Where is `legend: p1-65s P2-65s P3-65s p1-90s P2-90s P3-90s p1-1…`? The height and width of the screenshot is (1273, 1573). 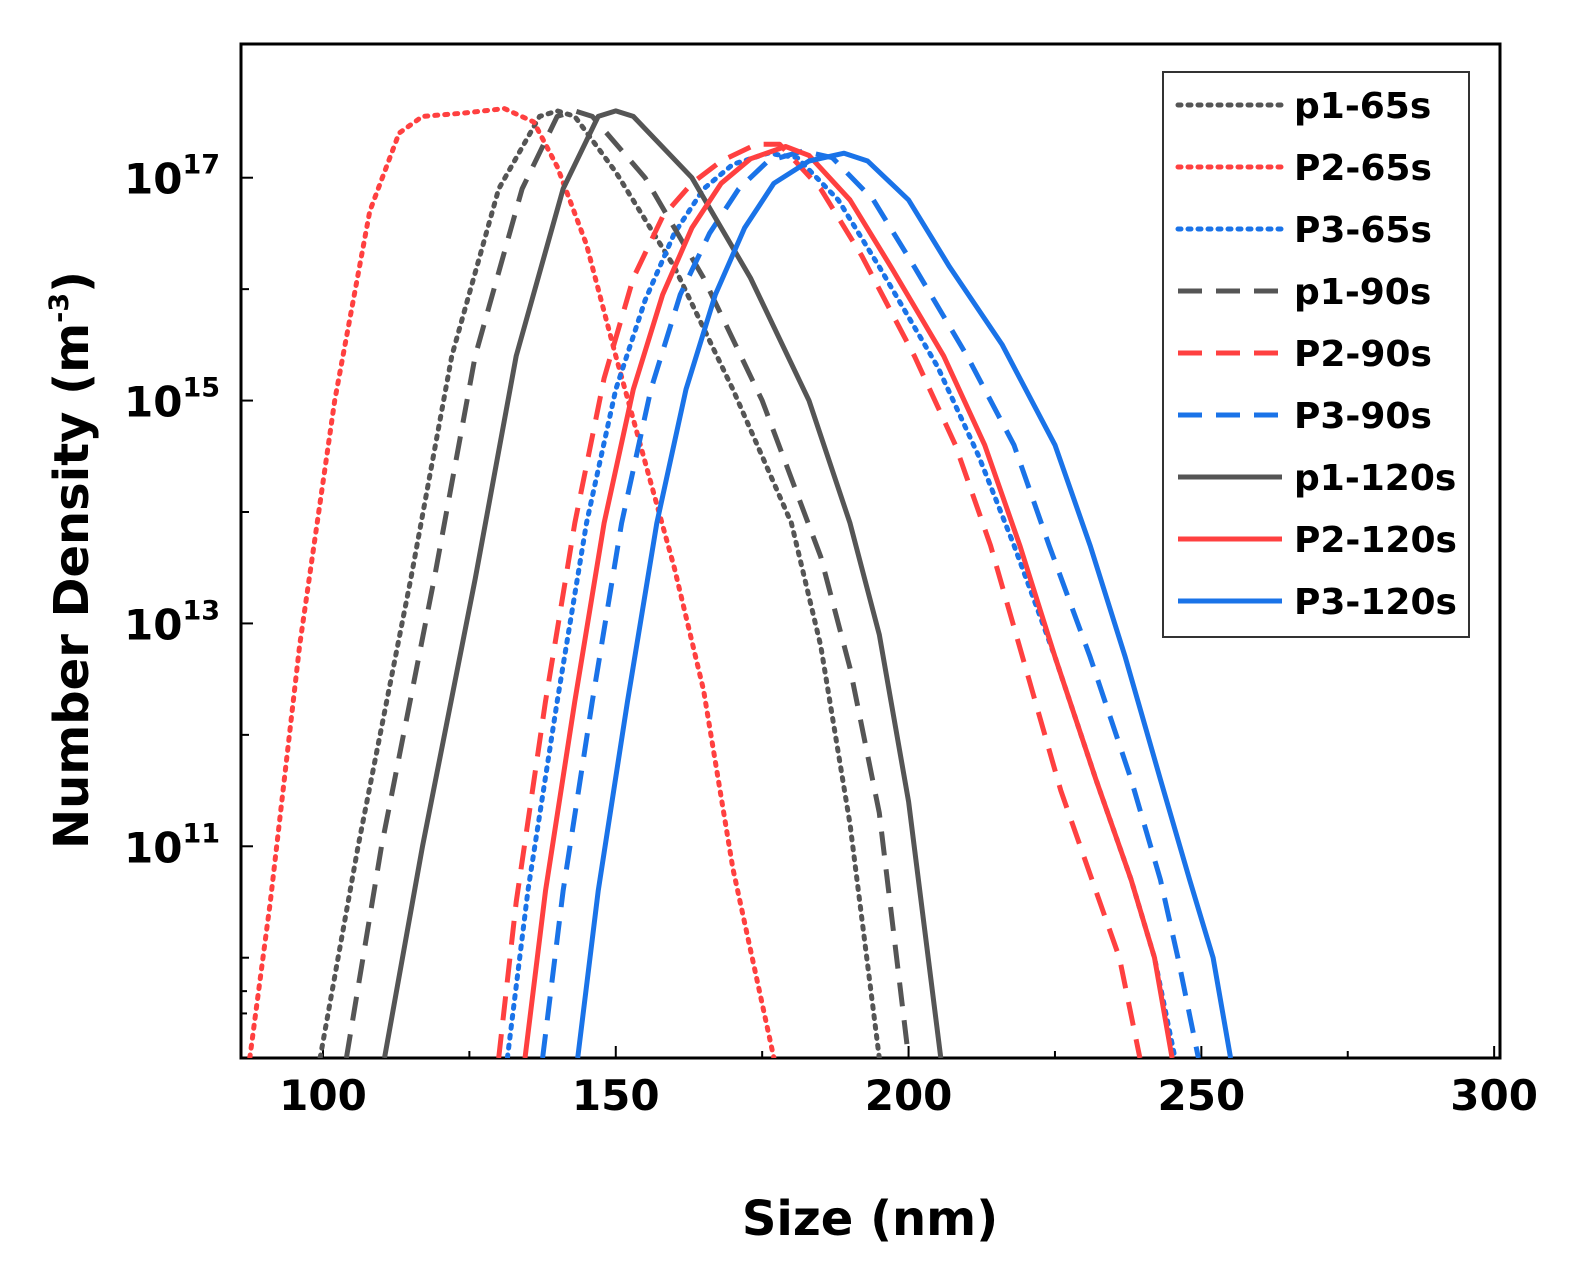
legend: p1-65s P2-65s P3-65s p1-90s P2-90s P3-90s p1-1… is located at coordinates (1316, 354).